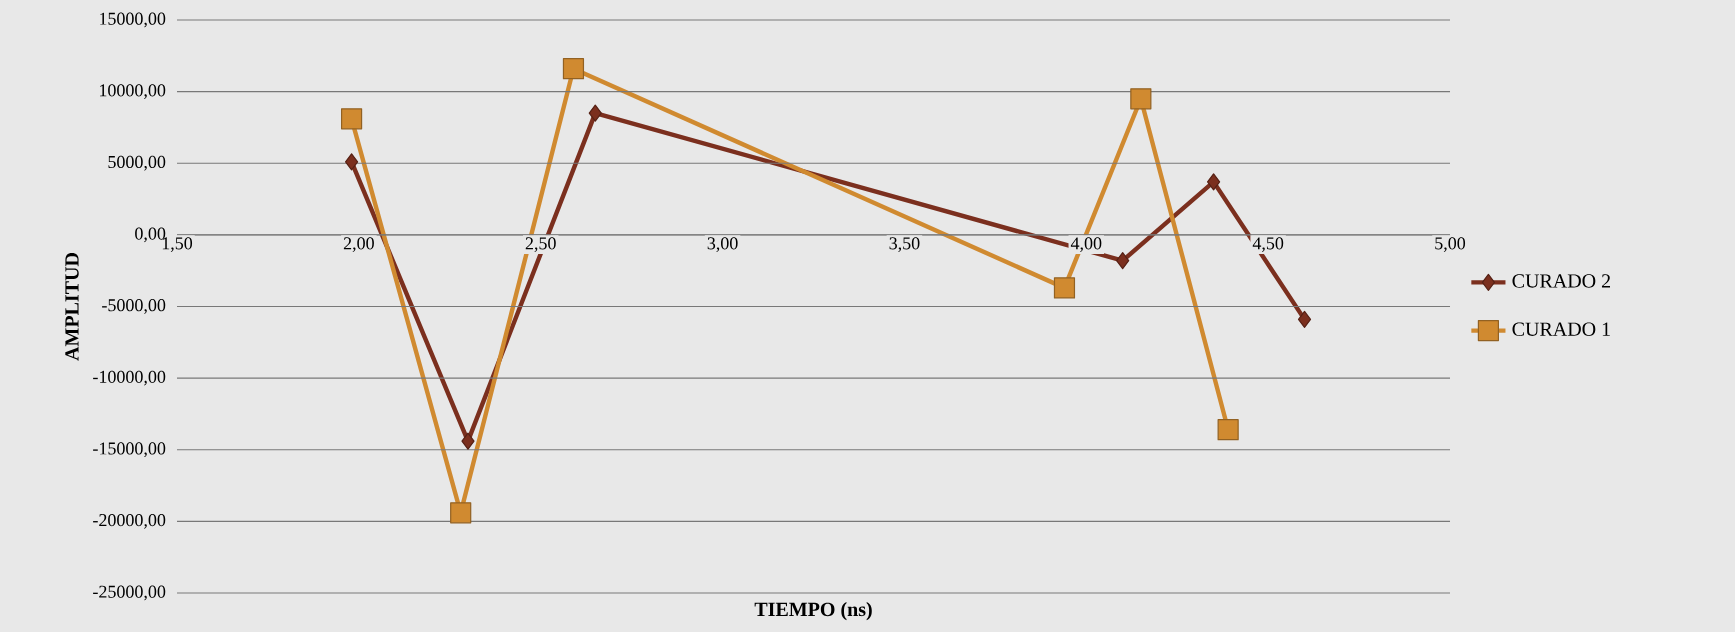  What do you see at coordinates (129, 378) in the screenshot?
I see `y-tick-label: -10000,00` at bounding box center [129, 378].